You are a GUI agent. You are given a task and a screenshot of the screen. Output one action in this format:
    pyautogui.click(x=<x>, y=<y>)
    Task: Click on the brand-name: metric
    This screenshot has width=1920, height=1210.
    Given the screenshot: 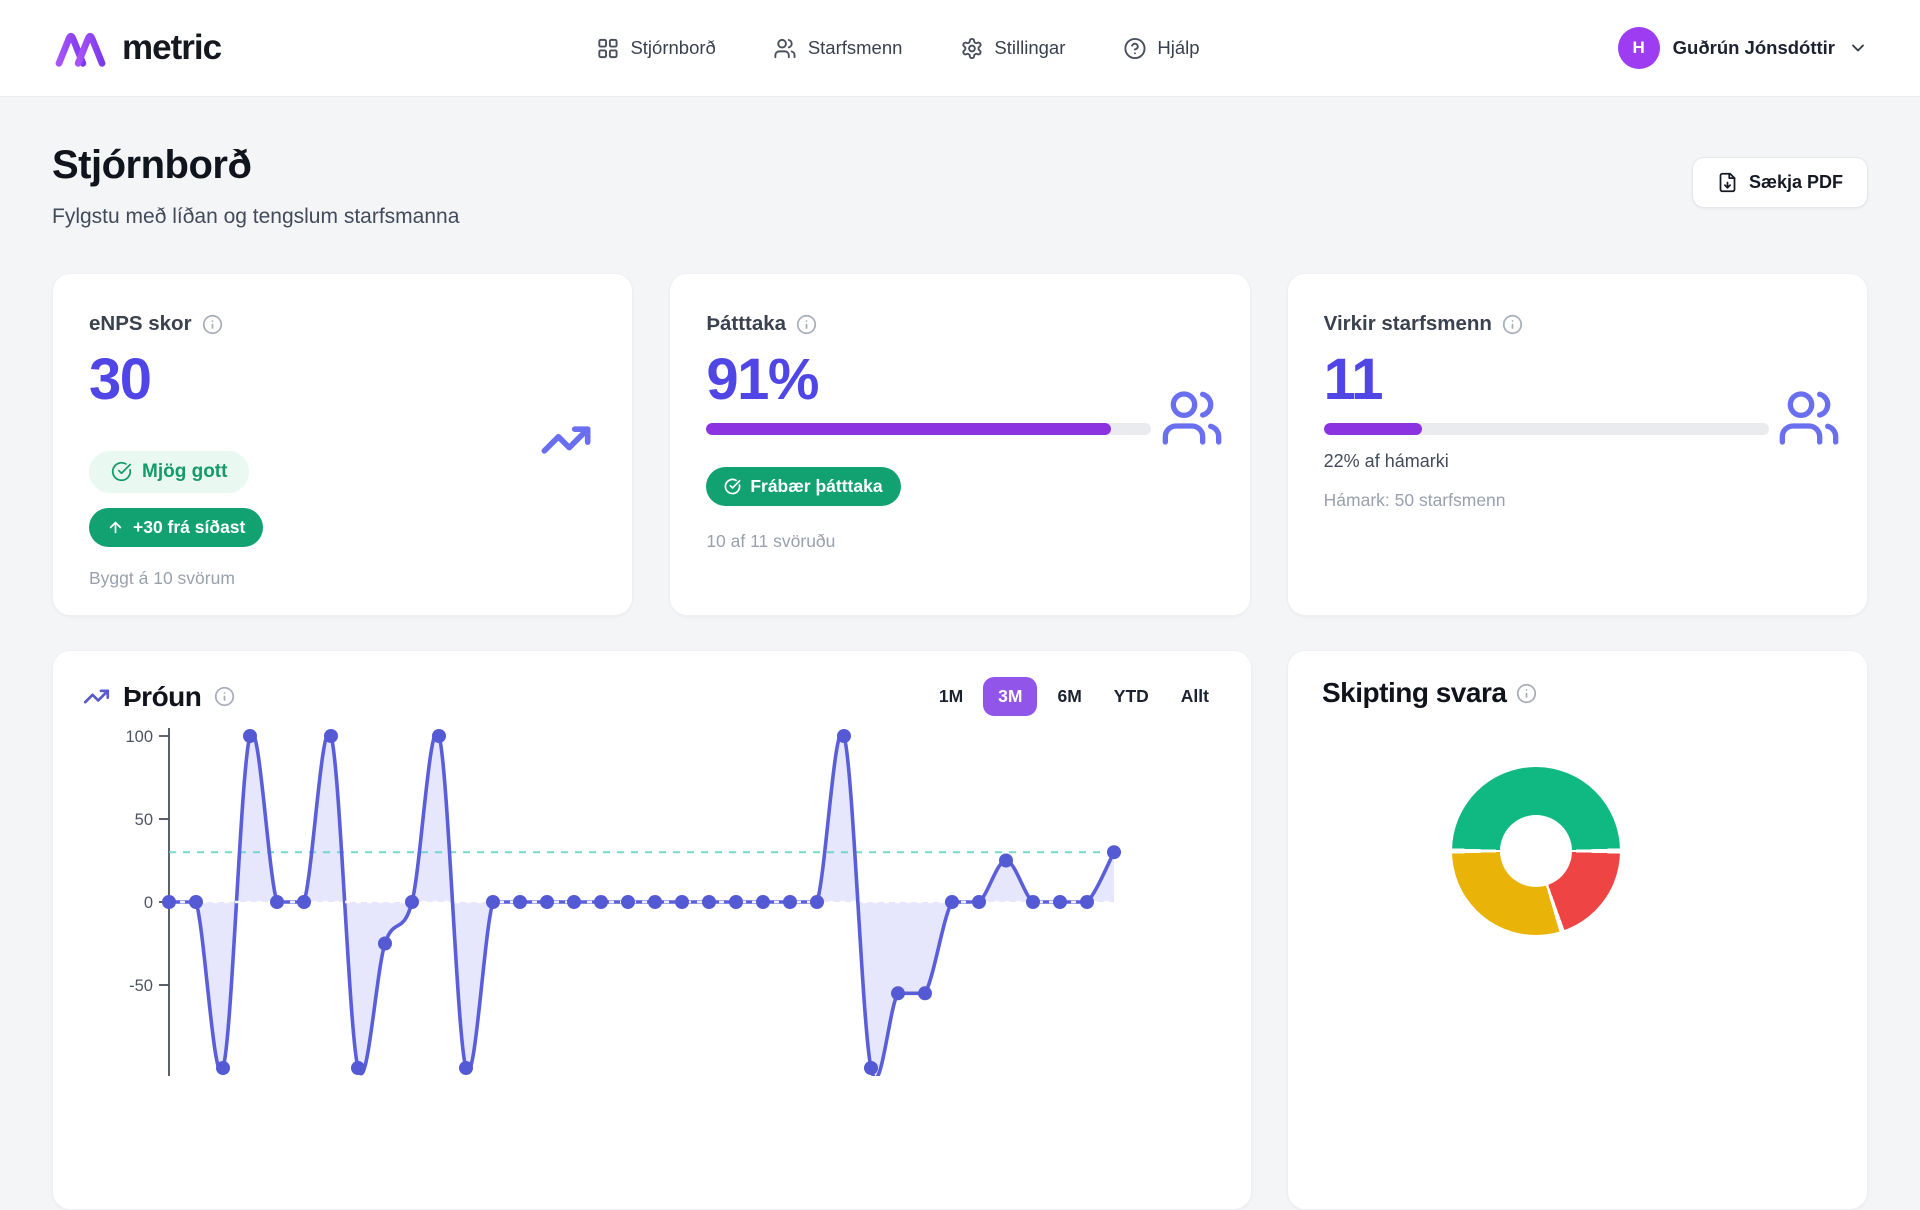 What is the action you would take?
    pyautogui.click(x=172, y=47)
    